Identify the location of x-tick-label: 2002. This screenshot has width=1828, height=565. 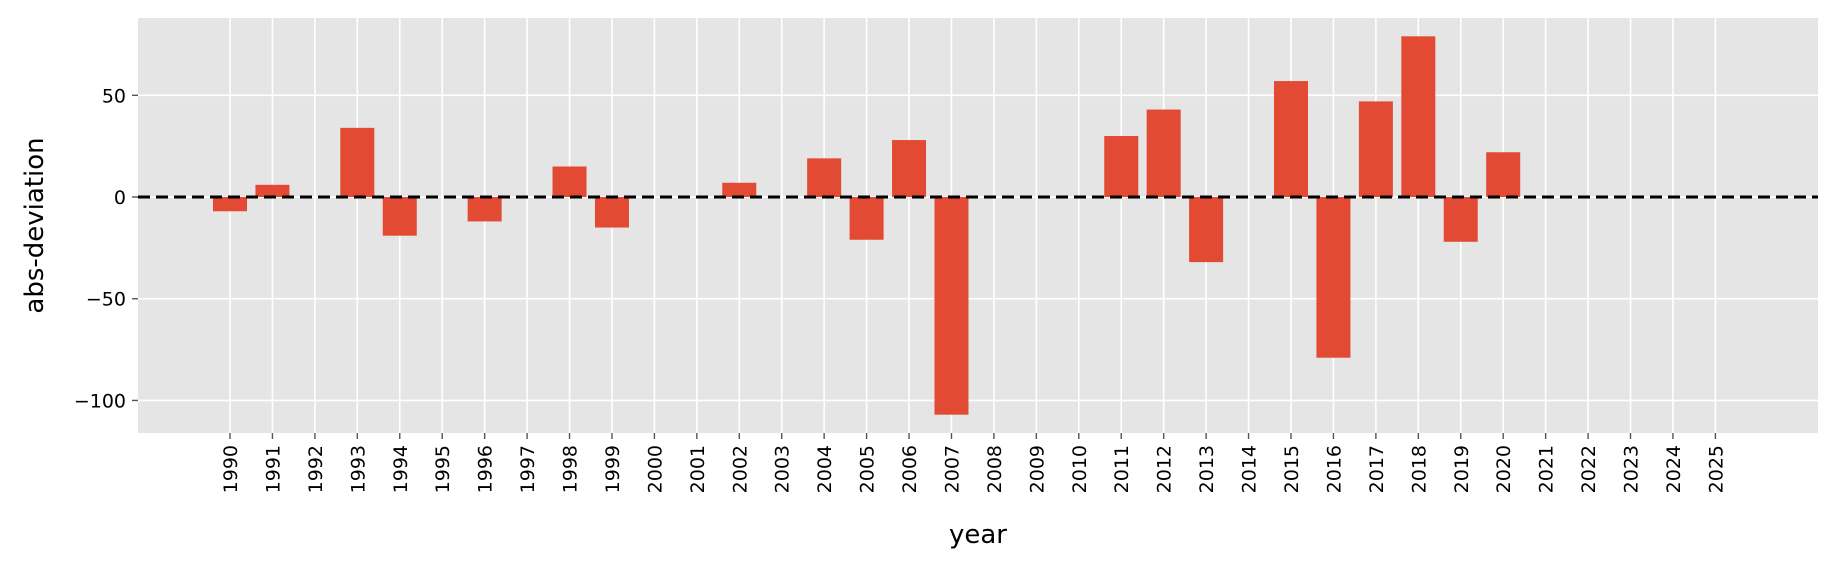
(740, 469).